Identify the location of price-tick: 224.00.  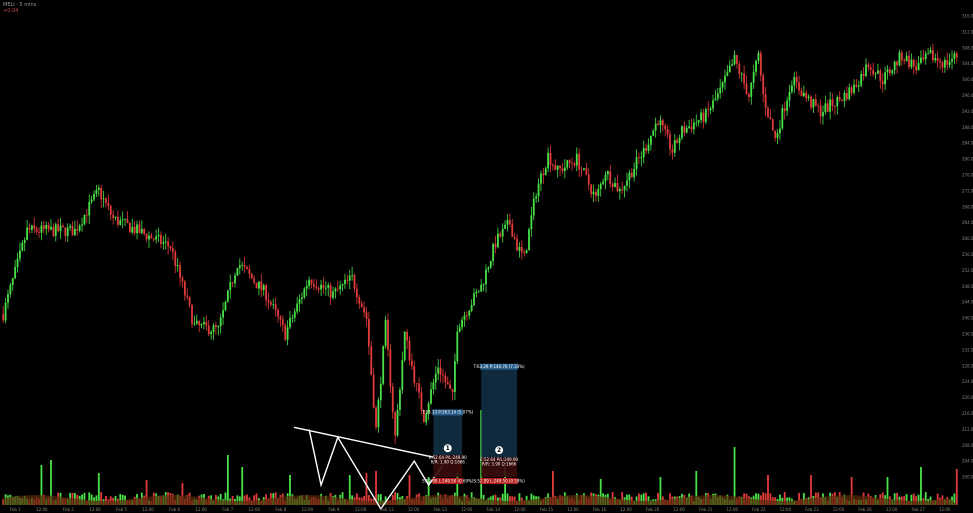
(967, 381).